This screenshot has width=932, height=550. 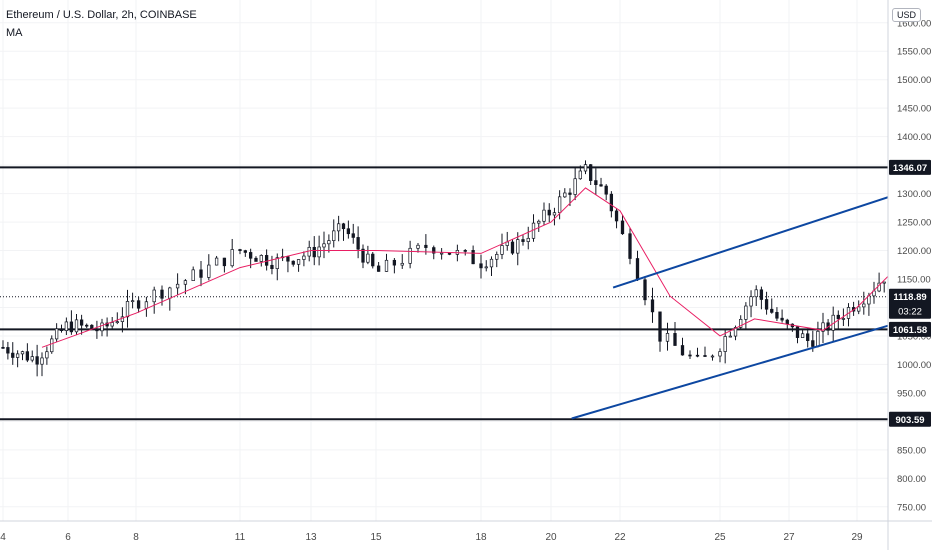 I want to click on x-tick-label: 25, so click(x=720, y=537).